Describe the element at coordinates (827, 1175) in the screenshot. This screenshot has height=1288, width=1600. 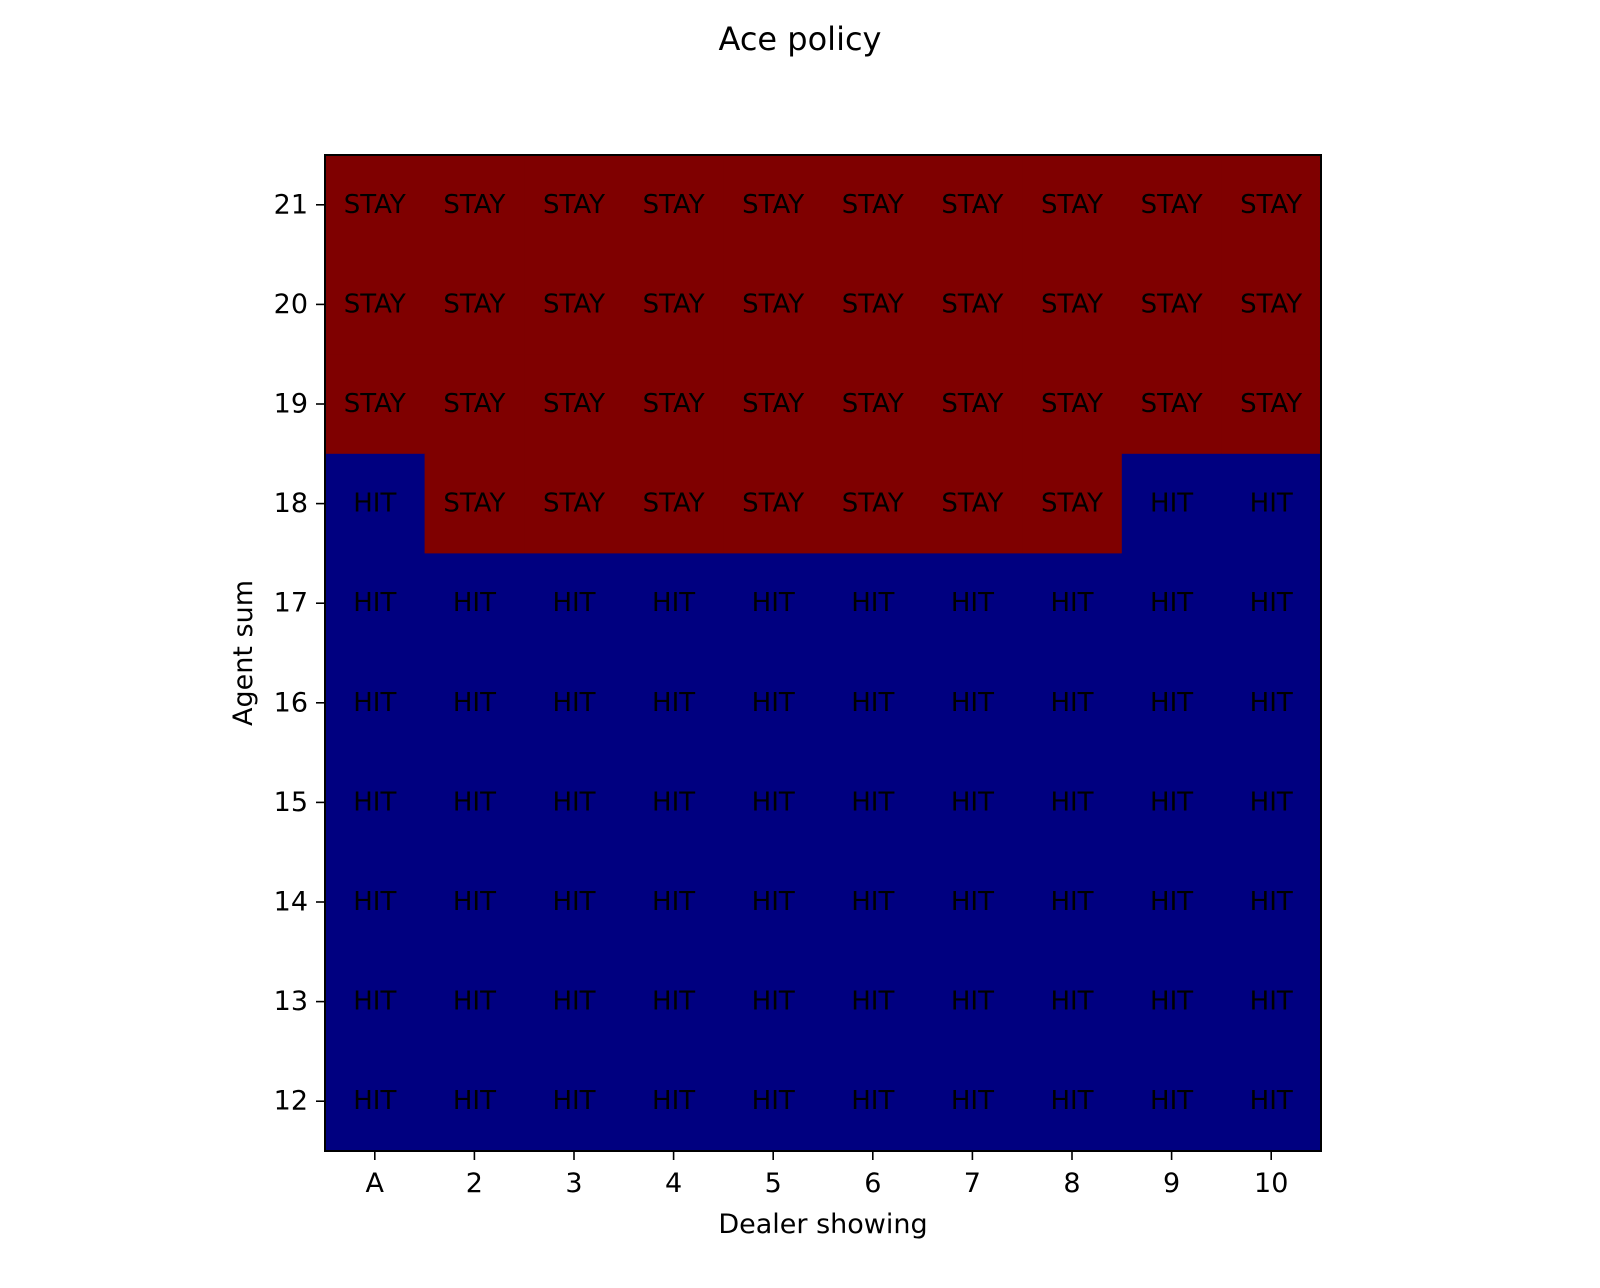
I see `x-axis-ticks: A 2 3 4 5 6 7 8 9 10` at that location.